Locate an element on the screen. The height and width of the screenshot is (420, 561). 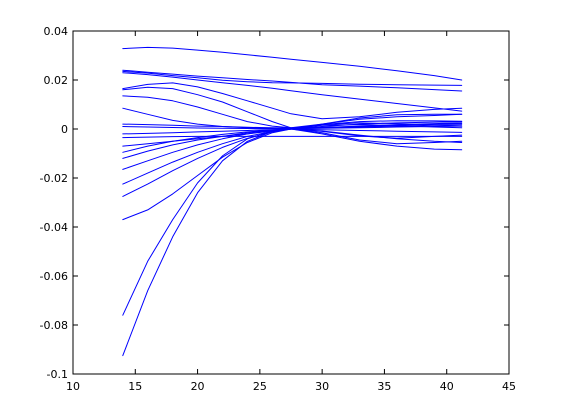
x-tick-label: 20 is located at coordinates (198, 386).